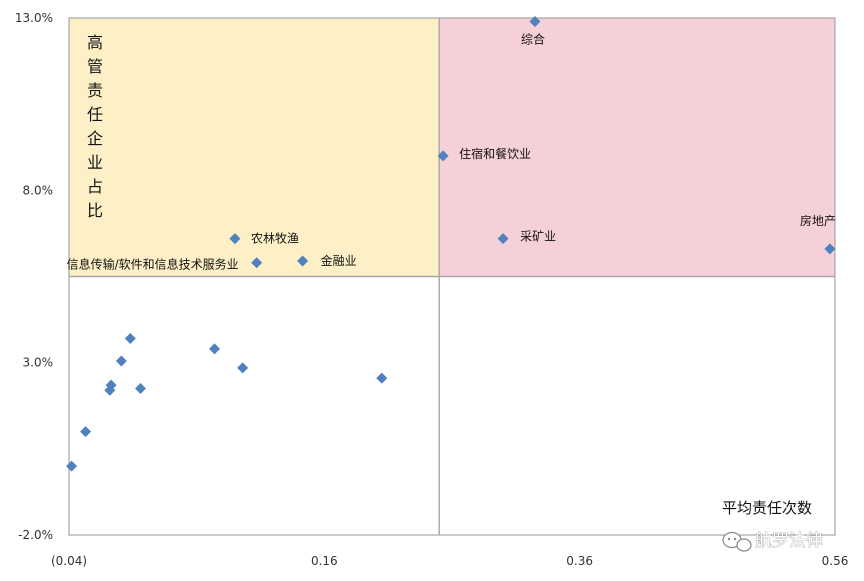 The height and width of the screenshot is (581, 864). I want to click on y-axis-title: 高管责任企业占比, so click(95, 126).